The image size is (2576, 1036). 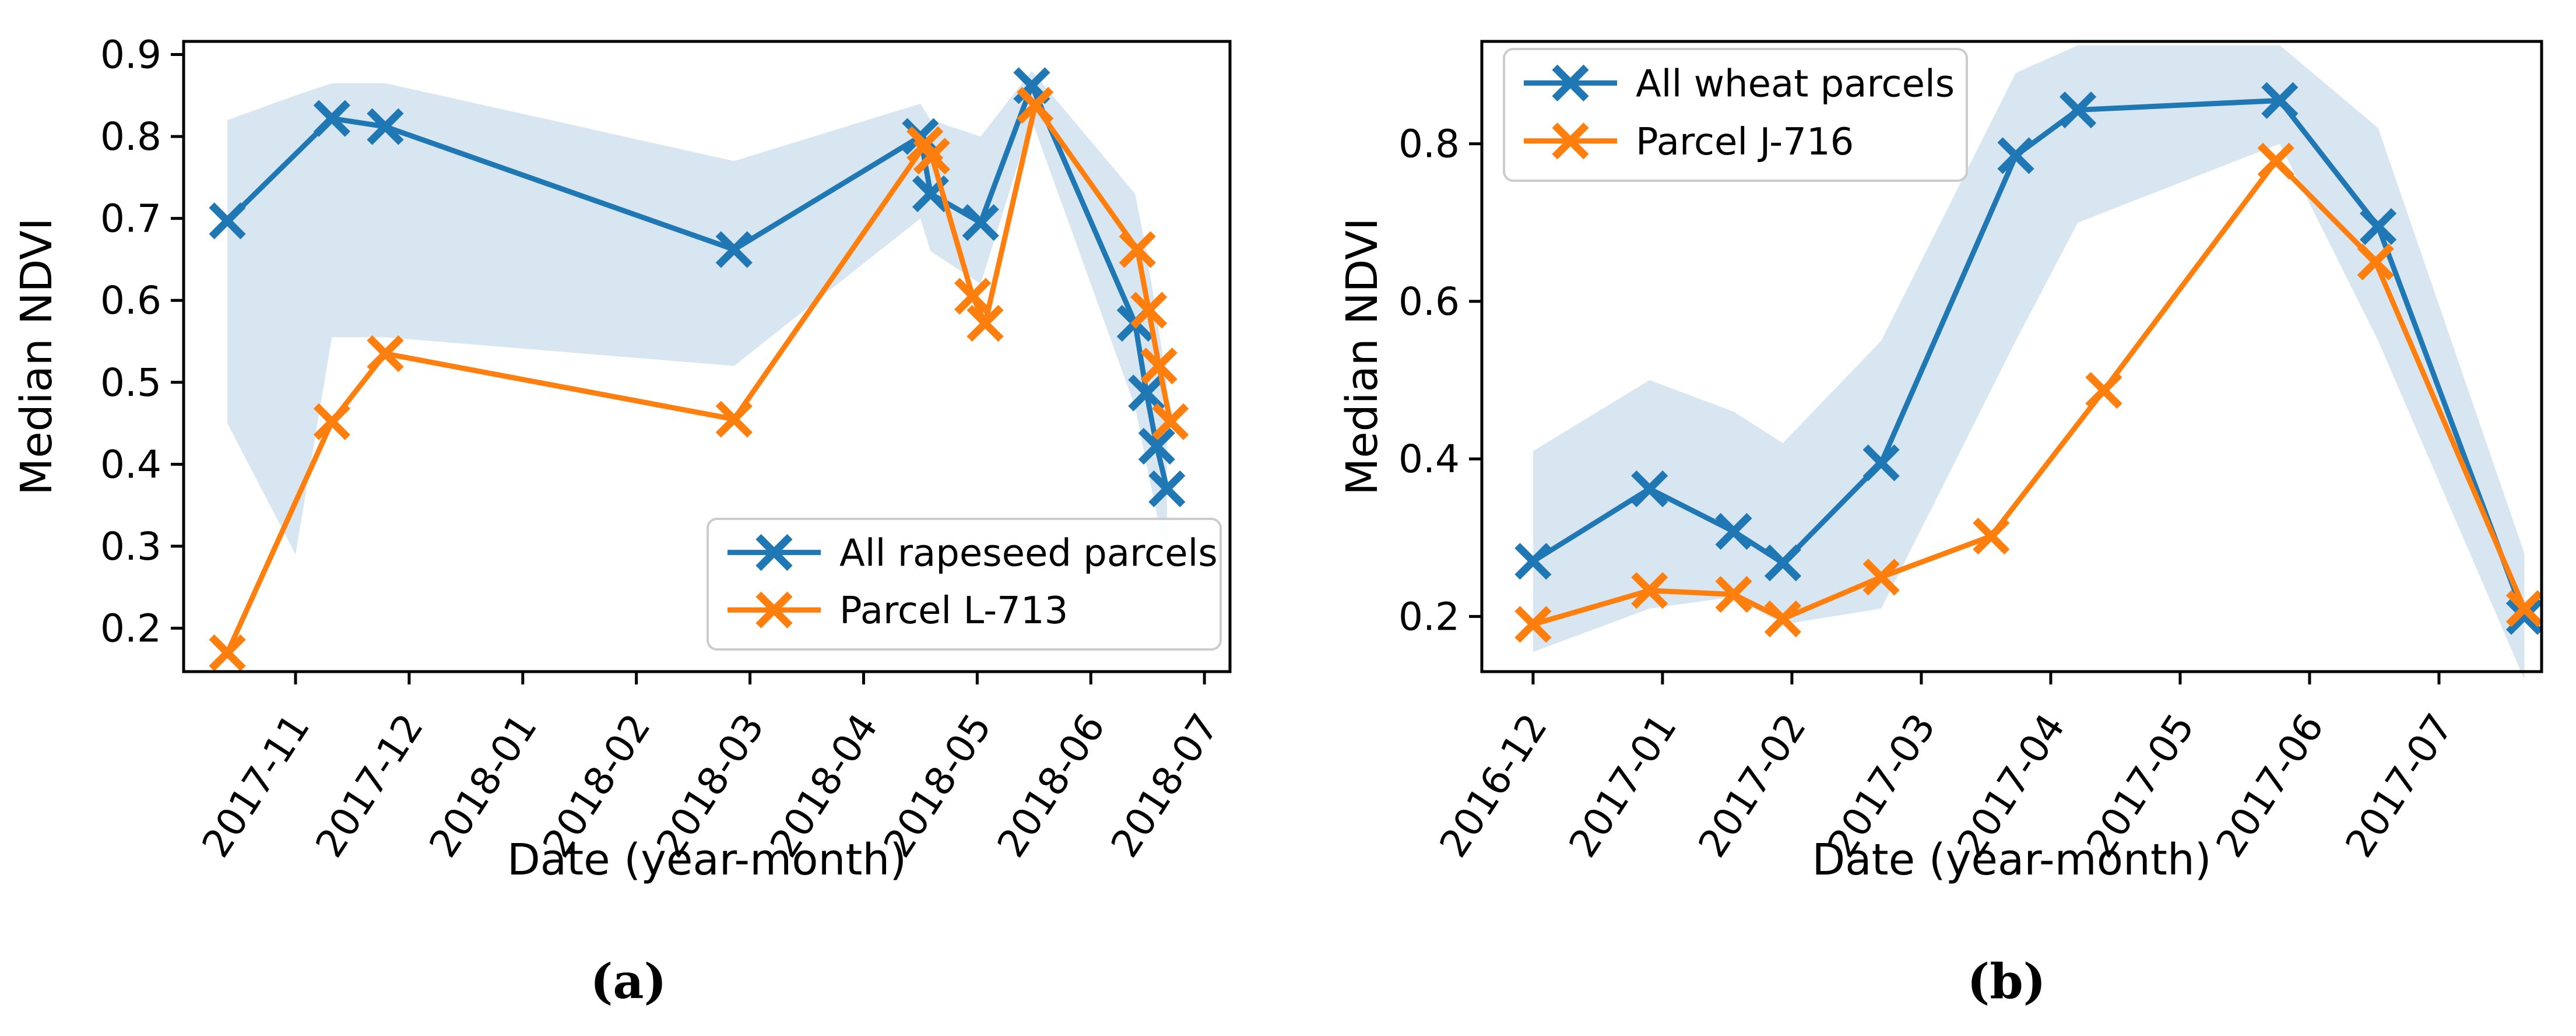 I want to click on panel-b-y-axis: 0.8 0.6 0.4 0.2, so click(x=1440, y=380).